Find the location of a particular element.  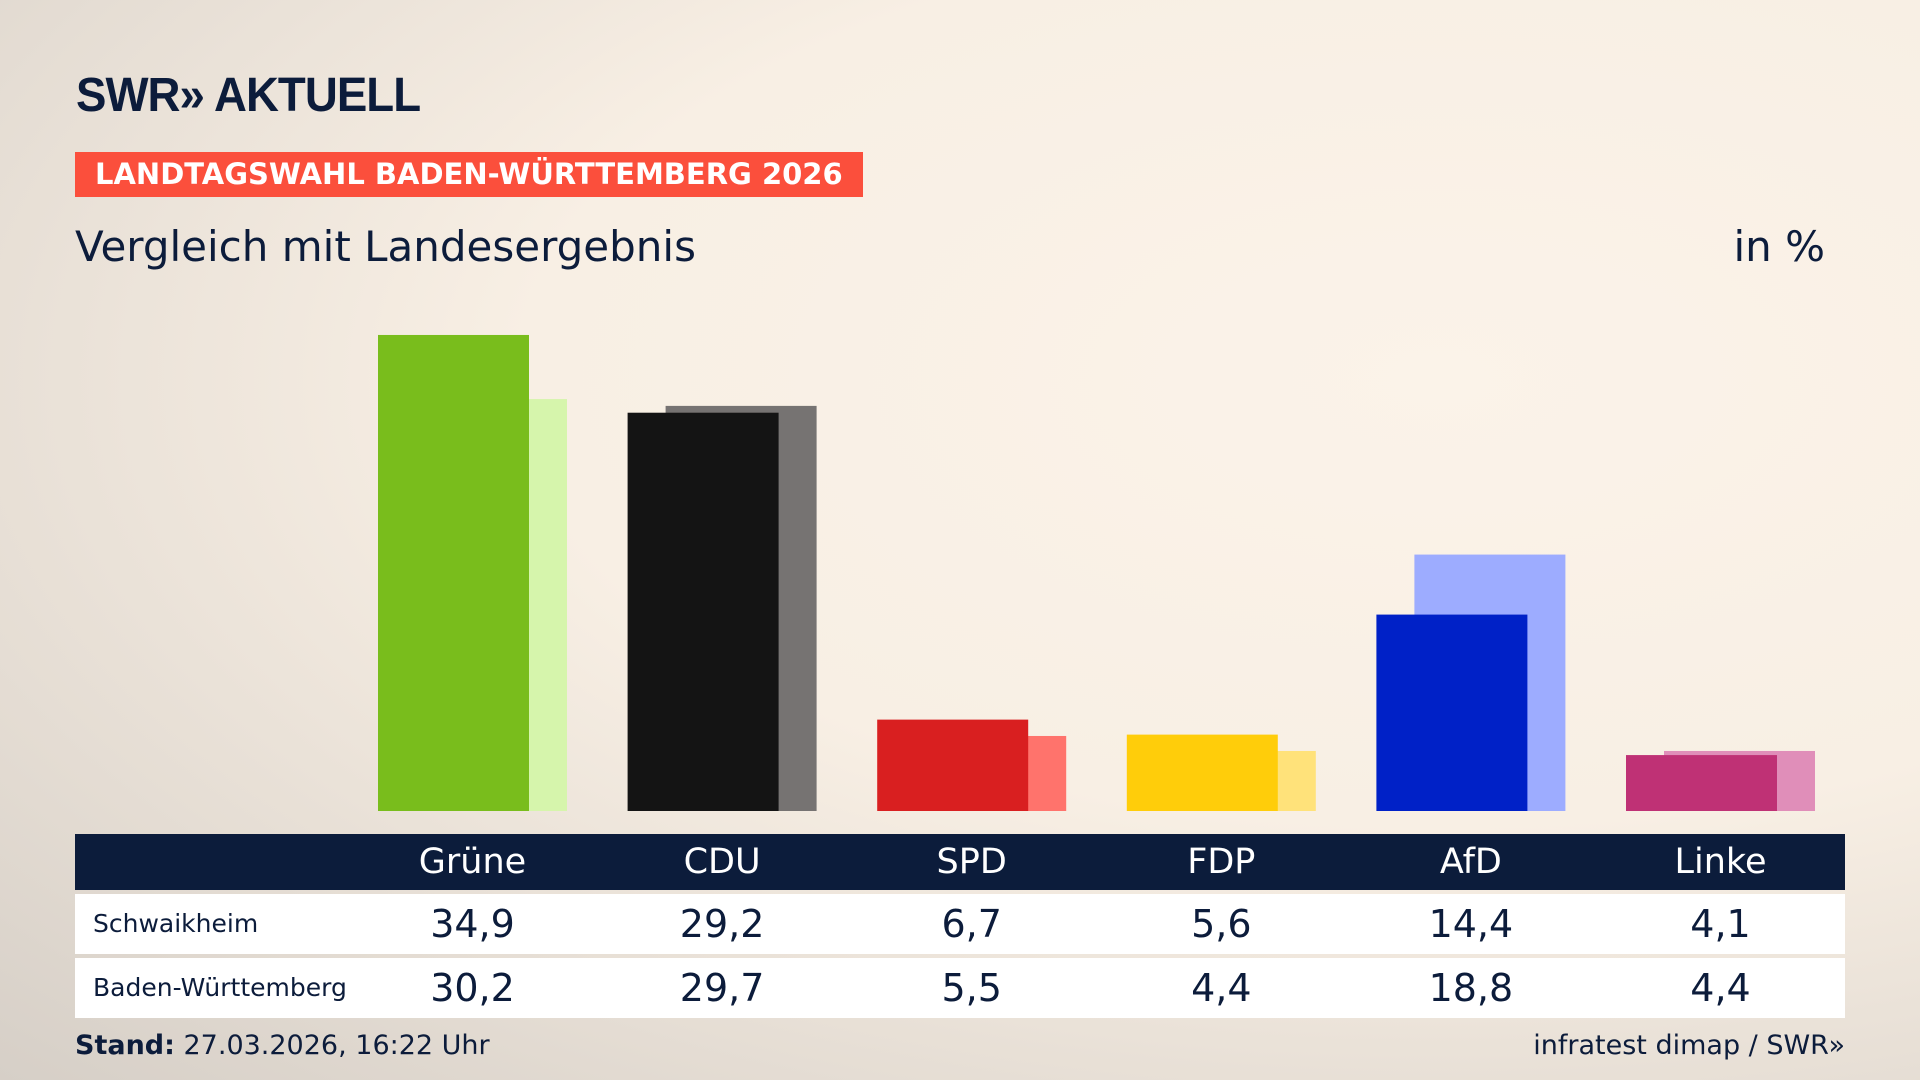

value-cell: 29,7 is located at coordinates (722, 988).